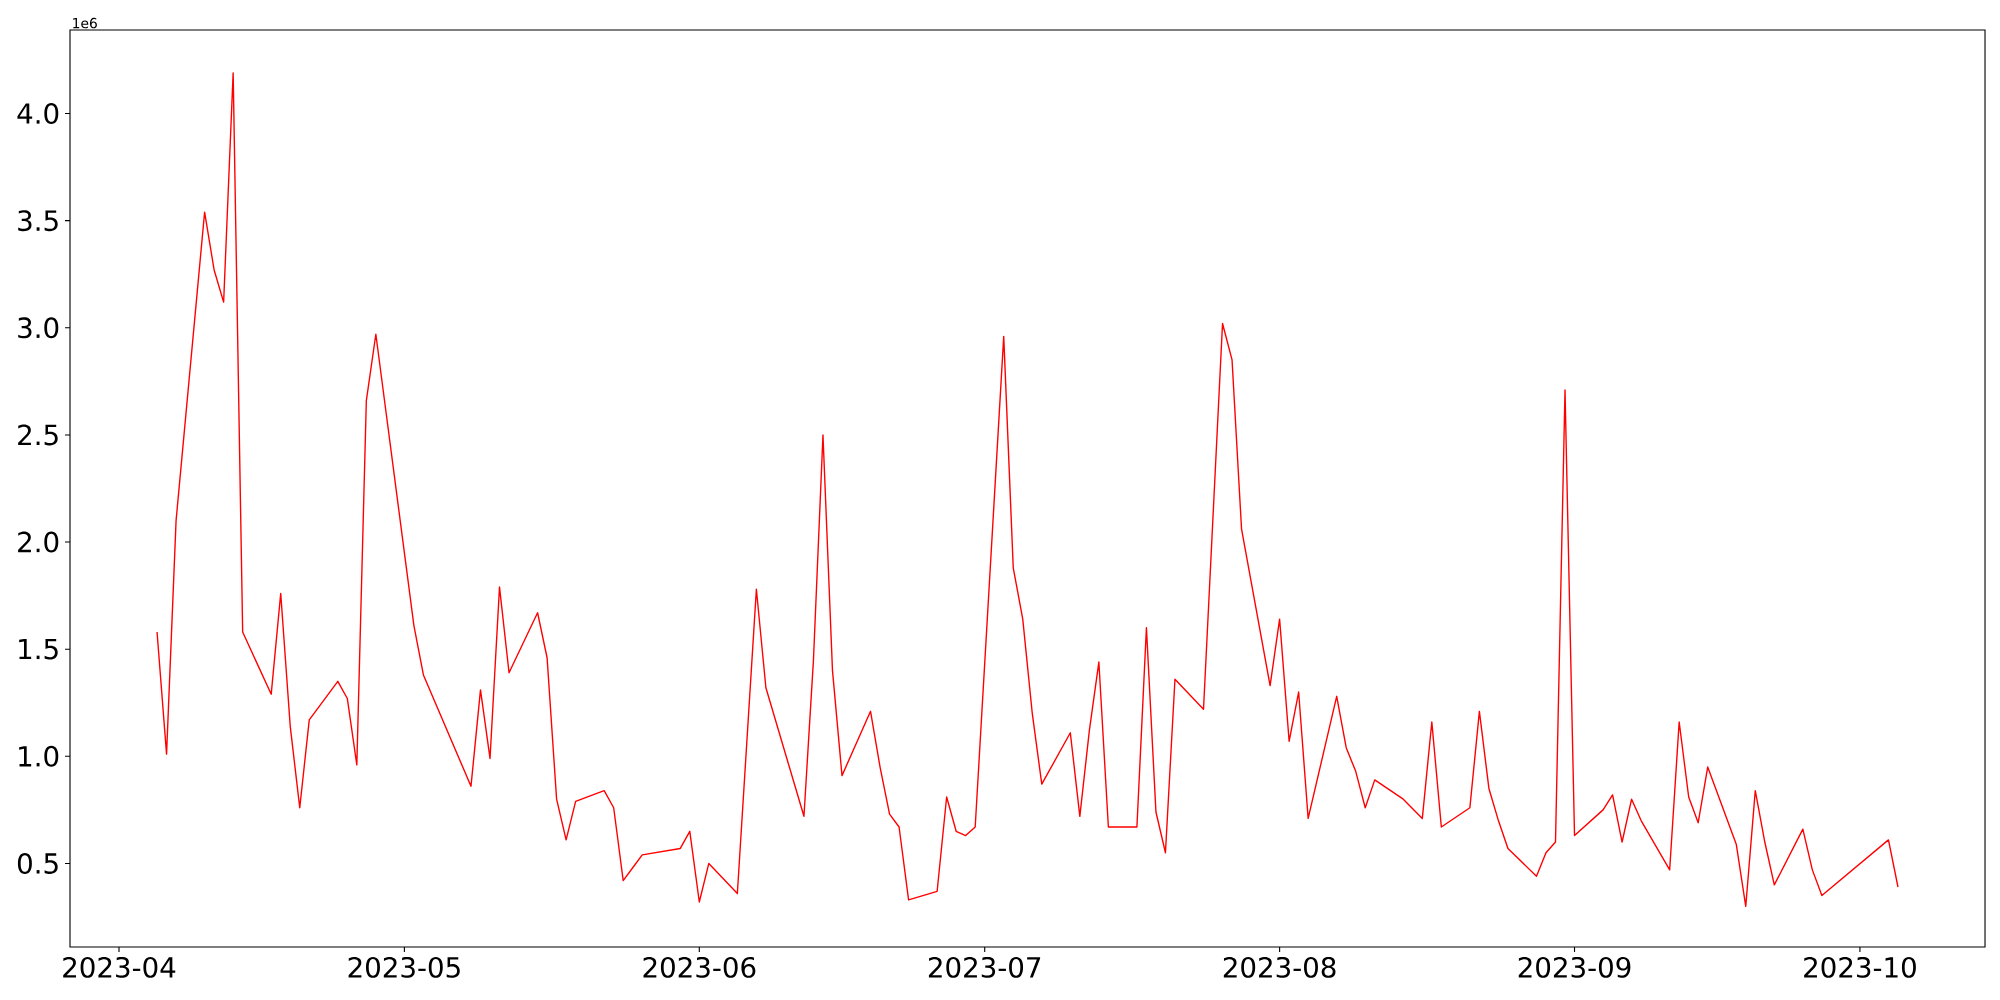  I want to click on y-tick-label: 4.0, so click(38, 114).